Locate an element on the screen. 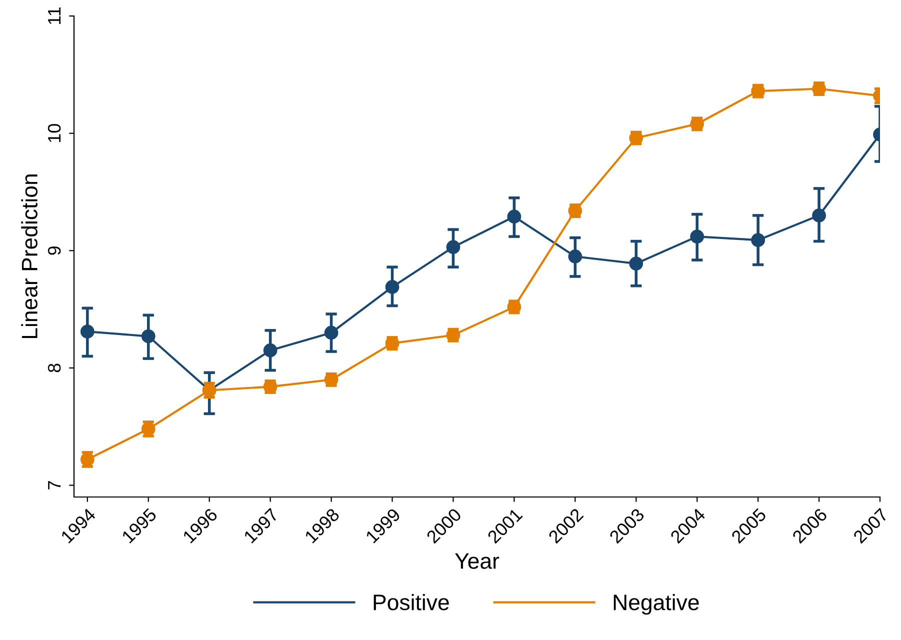  x-axis-title: Year is located at coordinates (477, 561).